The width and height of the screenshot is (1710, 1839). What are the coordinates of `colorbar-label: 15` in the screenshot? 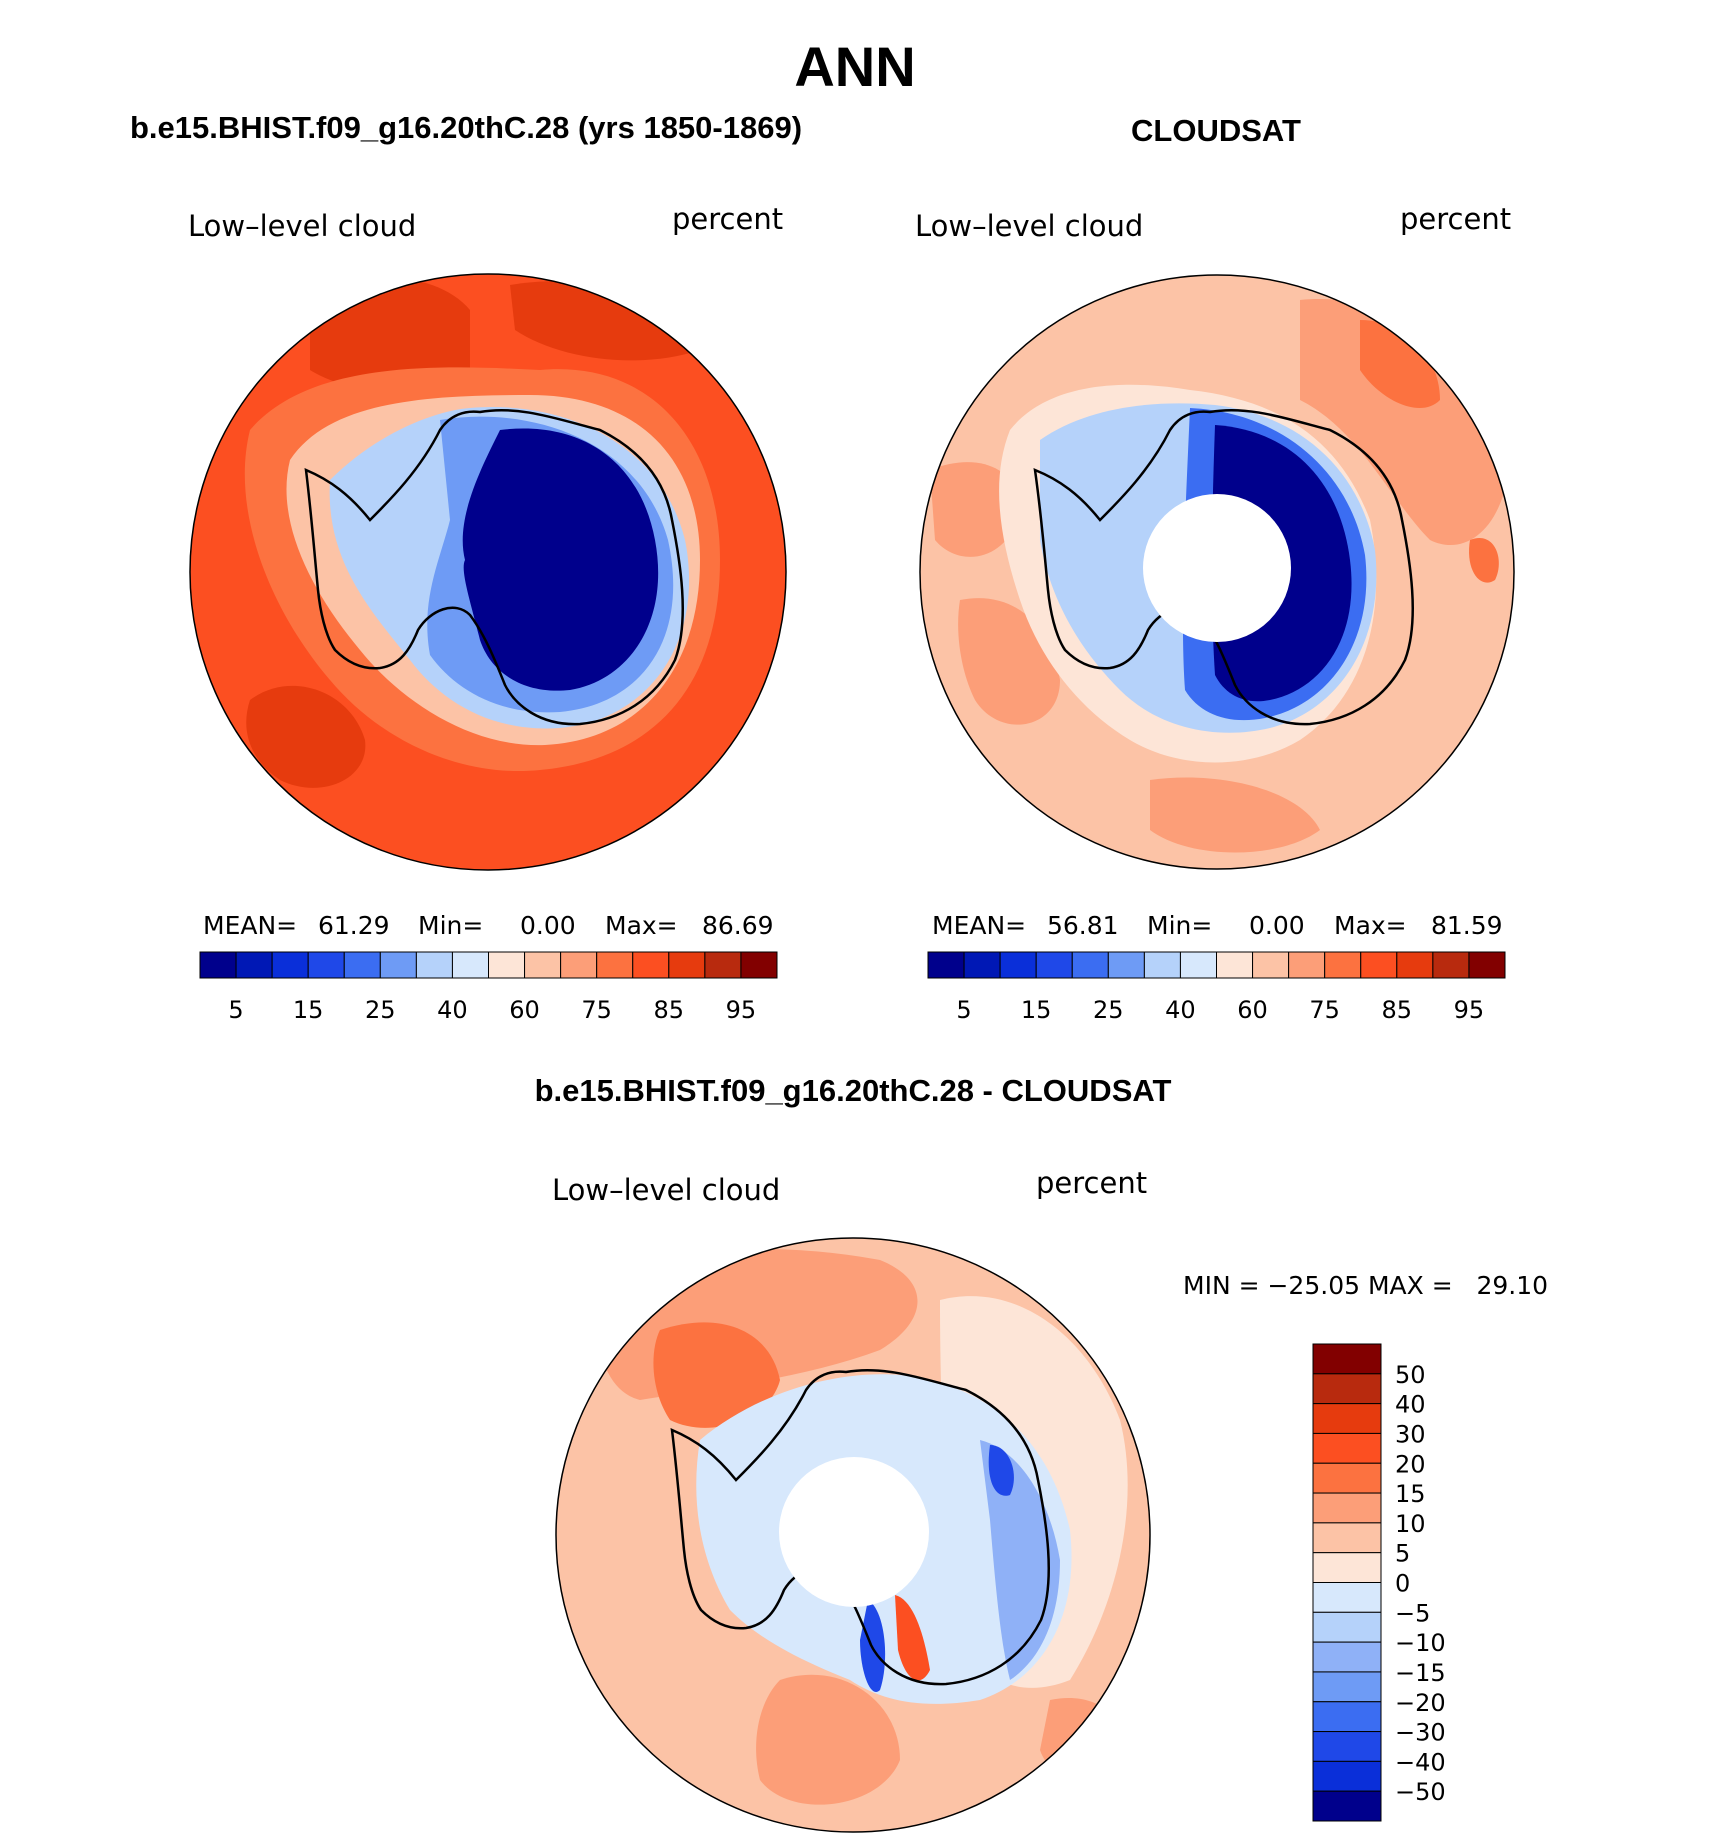 It's located at (308, 1010).